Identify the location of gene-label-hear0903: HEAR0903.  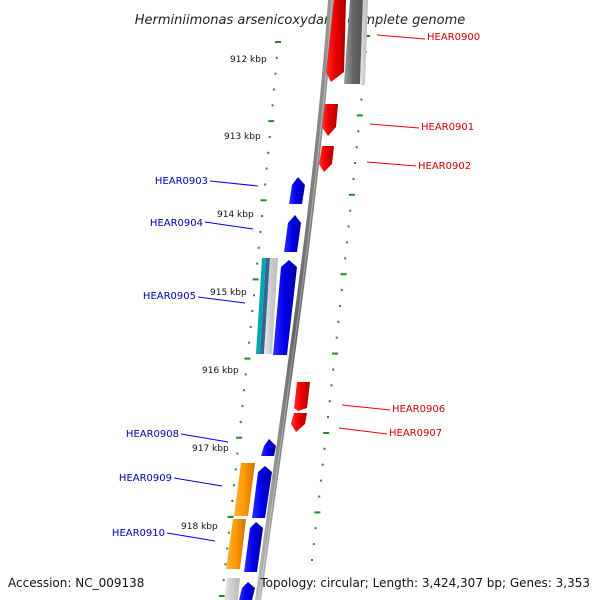
(181, 181).